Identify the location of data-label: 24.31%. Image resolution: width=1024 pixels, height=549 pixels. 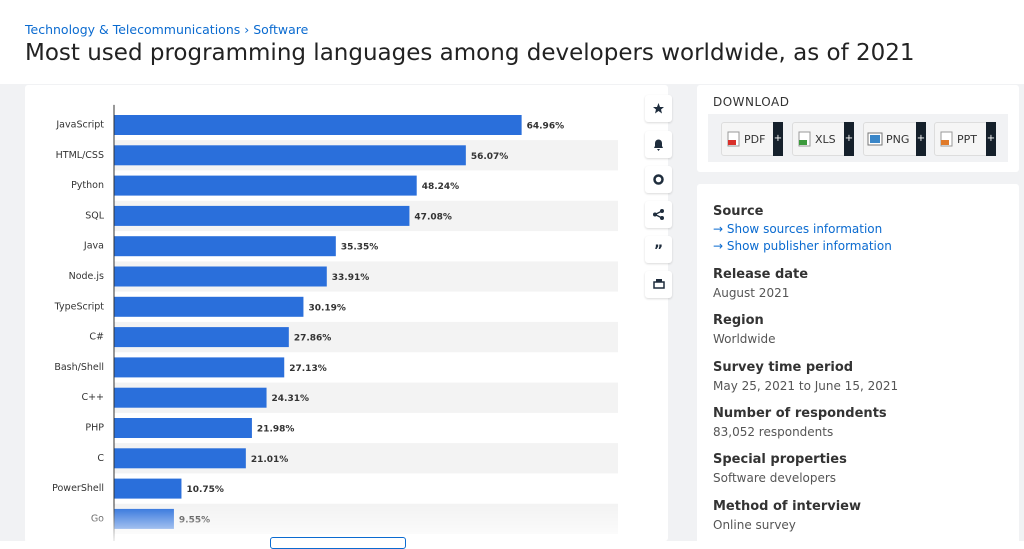
(291, 399).